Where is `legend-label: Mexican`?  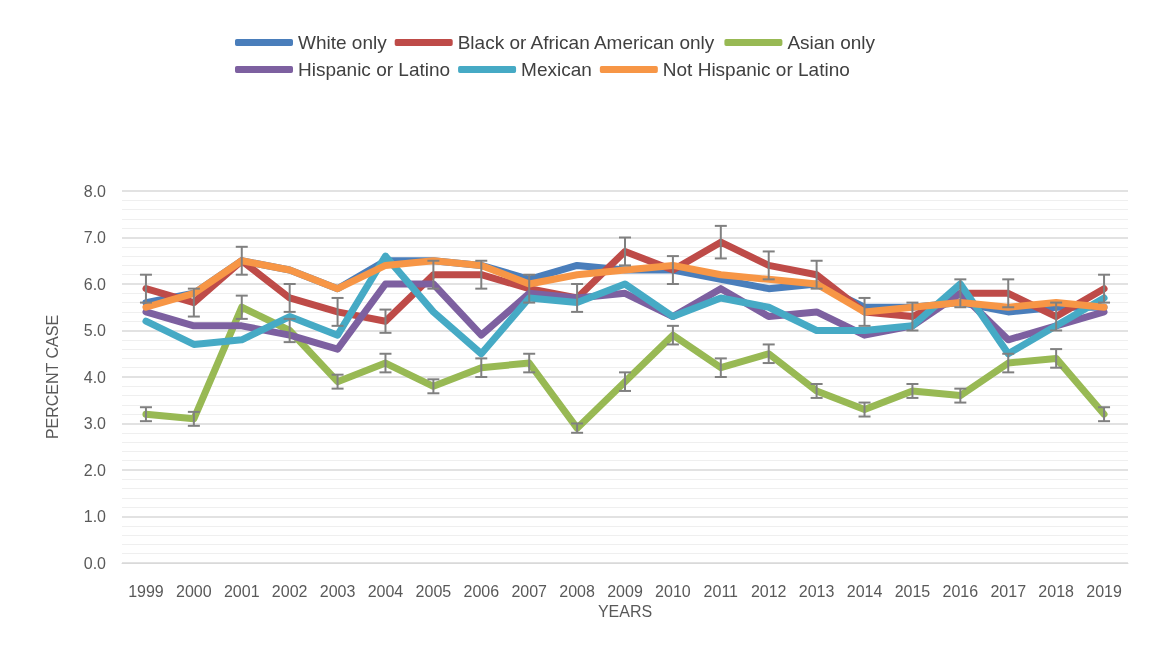 legend-label: Mexican is located at coordinates (556, 69).